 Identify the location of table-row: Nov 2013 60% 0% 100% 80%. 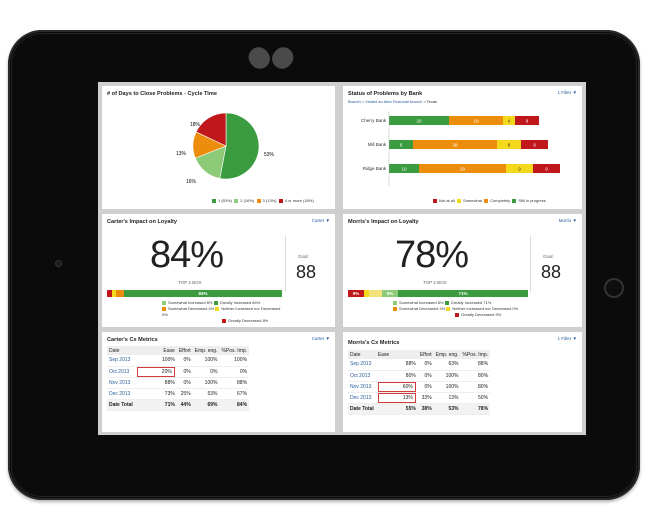
(419, 387).